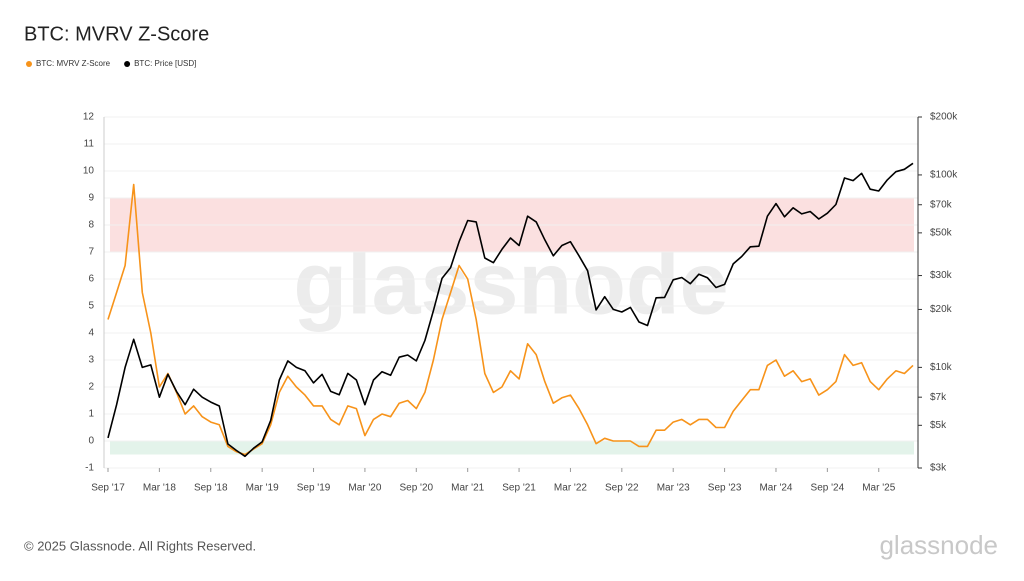  What do you see at coordinates (140, 545) in the screenshot?
I see `footer: © 2025 Glassnode. All Rights Reserved.` at bounding box center [140, 545].